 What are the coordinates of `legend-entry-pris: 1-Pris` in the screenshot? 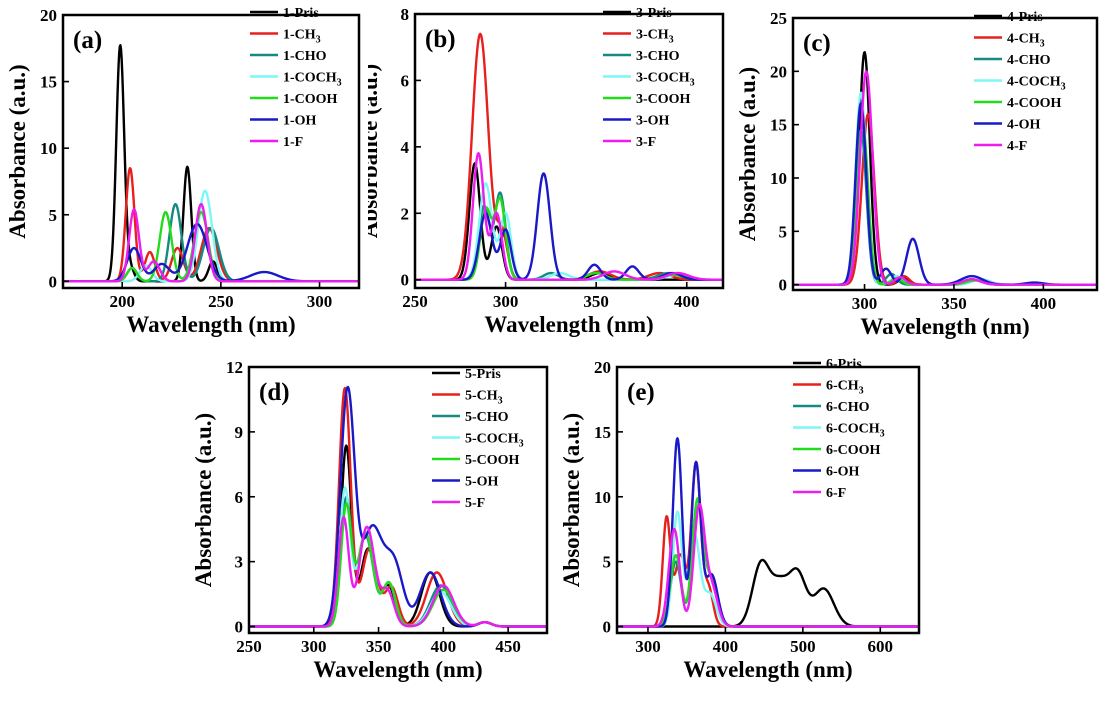 It's located at (301, 13).